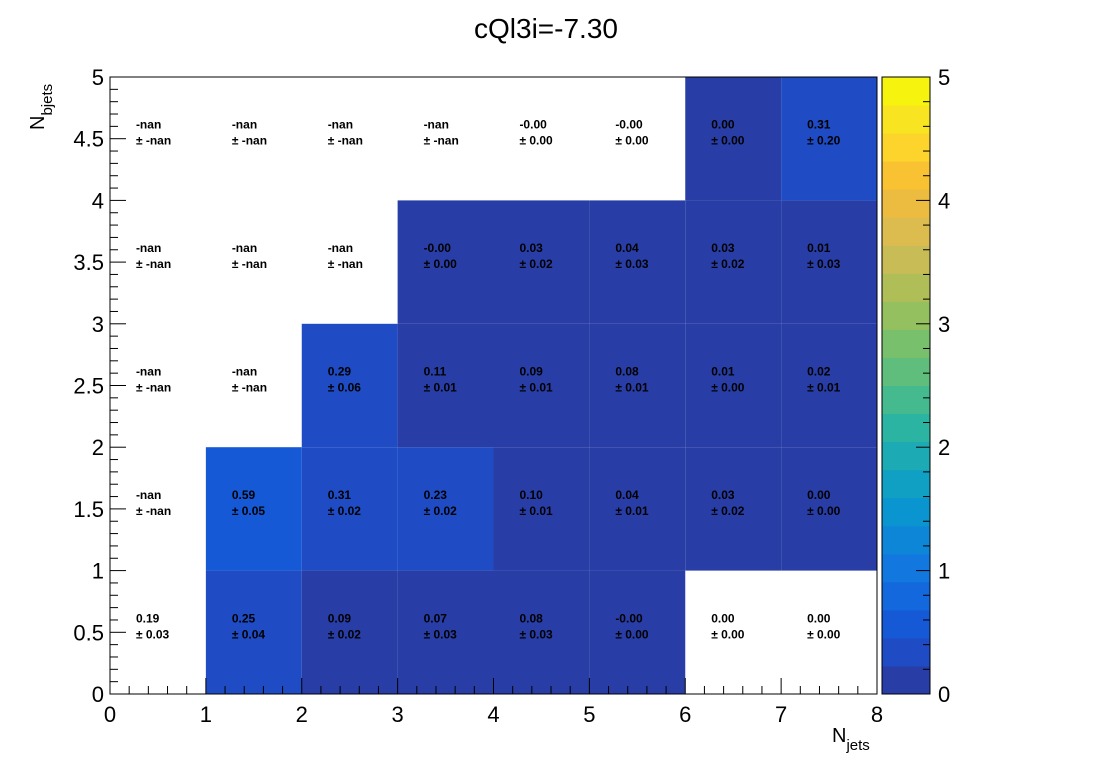 The height and width of the screenshot is (772, 1096). I want to click on x-tick-label: 3, so click(398, 714).